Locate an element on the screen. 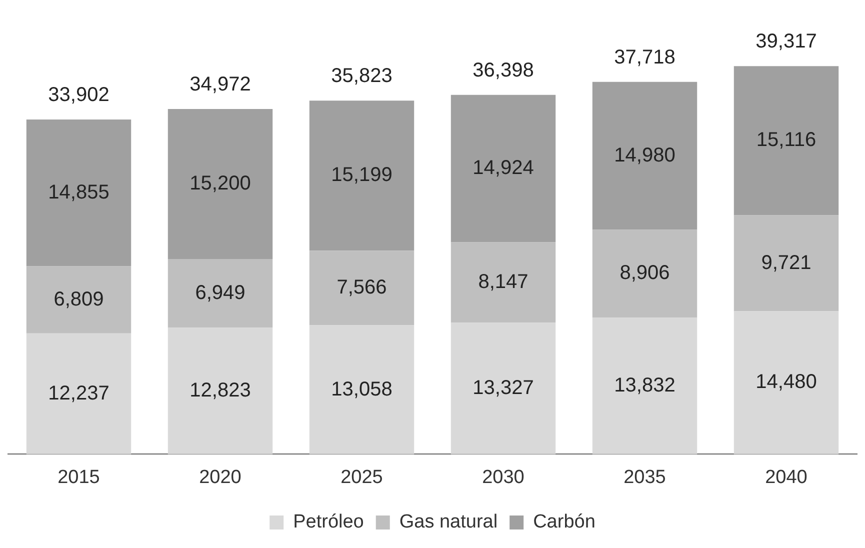 The height and width of the screenshot is (548, 865). x-tick-label: 2020 is located at coordinates (220, 477).